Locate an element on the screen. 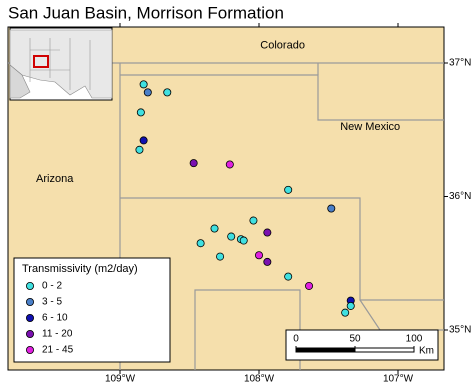 The height and width of the screenshot is (392, 474). legend-label: 6 - 10 is located at coordinates (55, 318).